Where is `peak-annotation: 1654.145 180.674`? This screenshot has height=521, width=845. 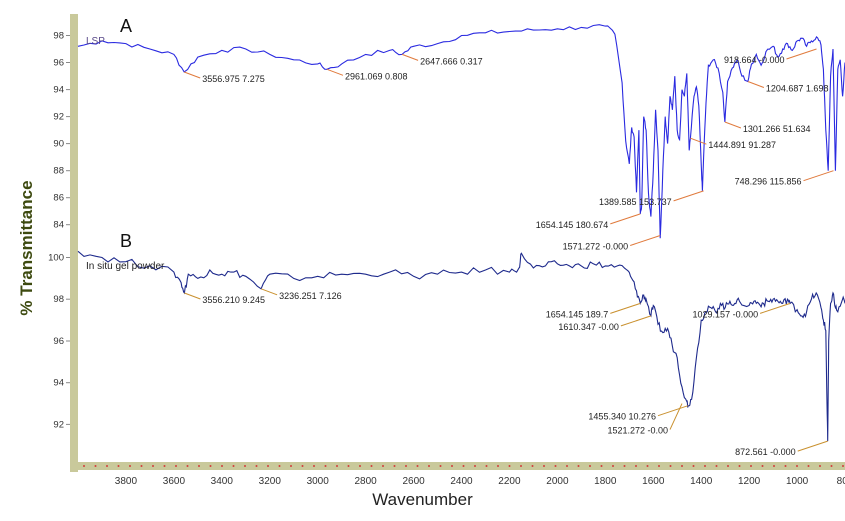
peak-annotation: 1654.145 180.674 is located at coordinates (572, 225).